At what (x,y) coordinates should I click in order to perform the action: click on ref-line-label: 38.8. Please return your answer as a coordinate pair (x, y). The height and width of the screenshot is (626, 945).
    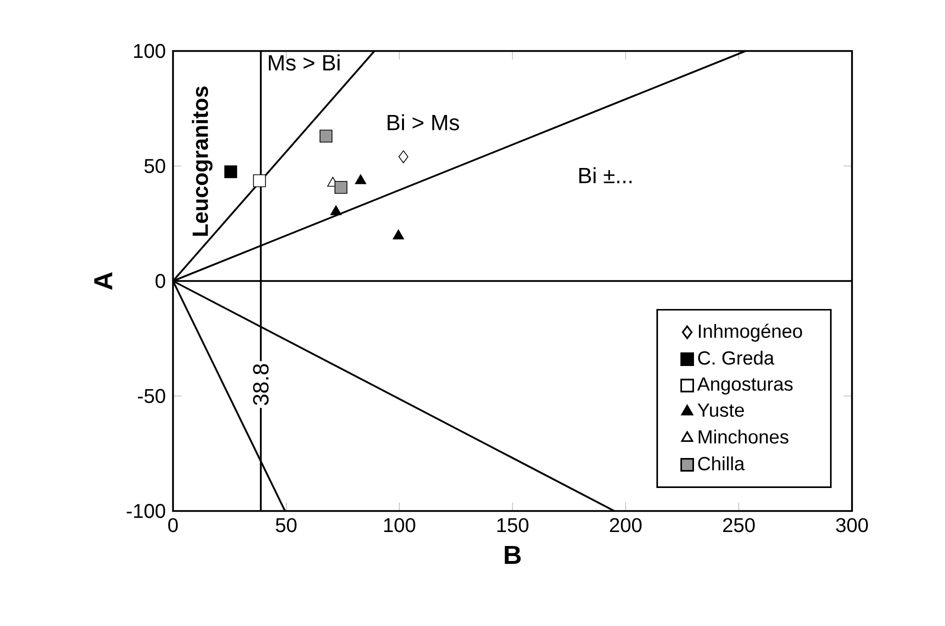
    Looking at the image, I should click on (261, 385).